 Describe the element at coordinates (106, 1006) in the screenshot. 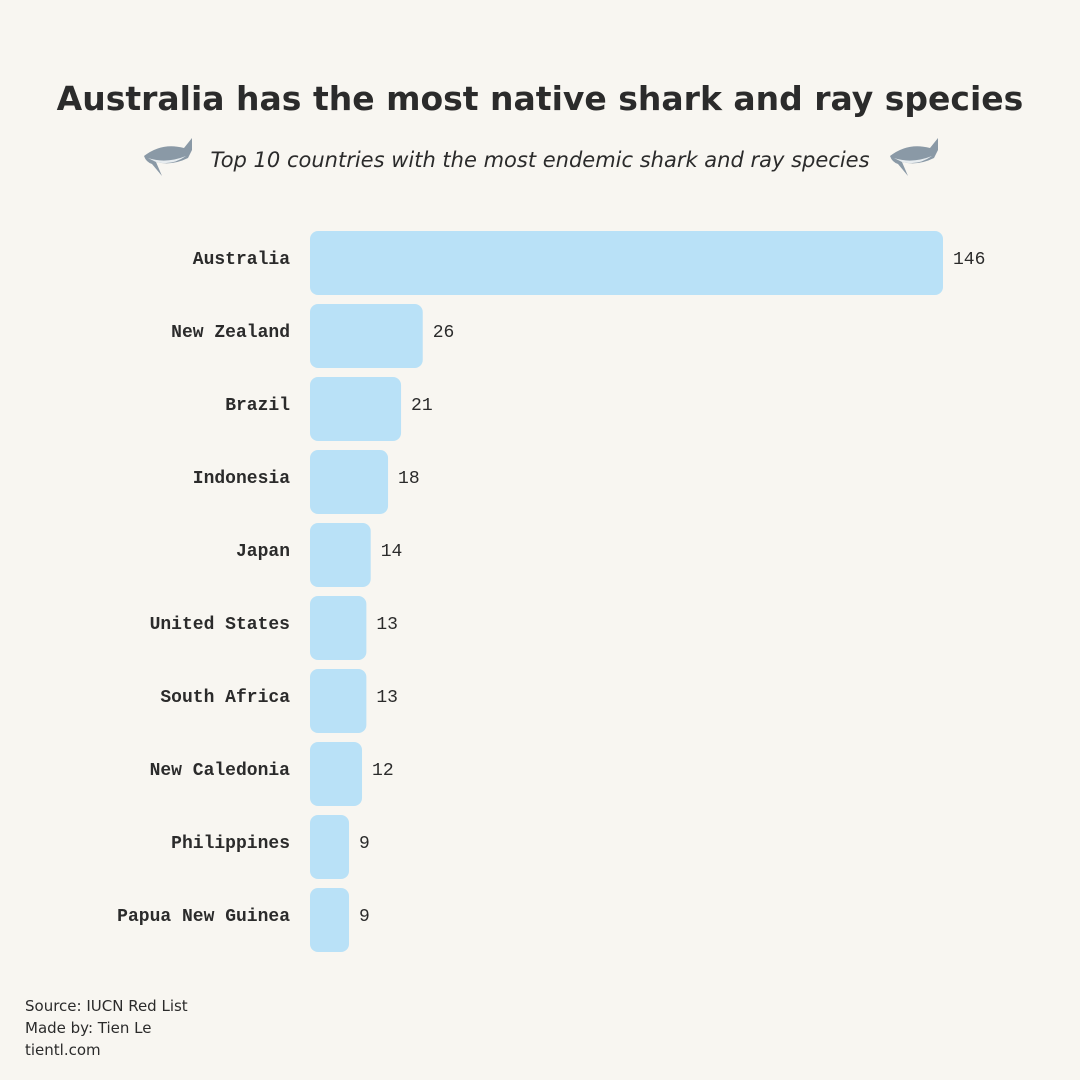

I see `source: Source: IUCN Red List` at that location.